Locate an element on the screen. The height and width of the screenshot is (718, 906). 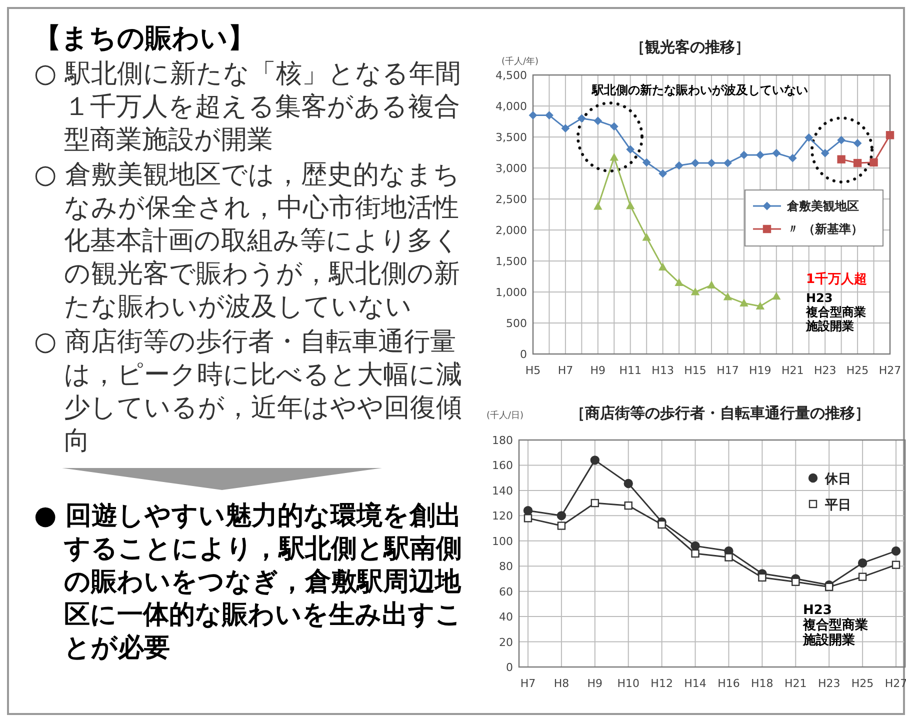
y-tick-label: 4,000 is located at coordinates (511, 106).